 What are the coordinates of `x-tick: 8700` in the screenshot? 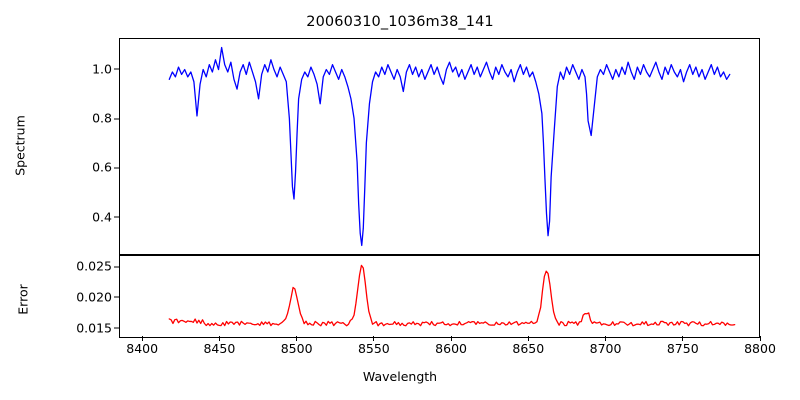 It's located at (605, 348).